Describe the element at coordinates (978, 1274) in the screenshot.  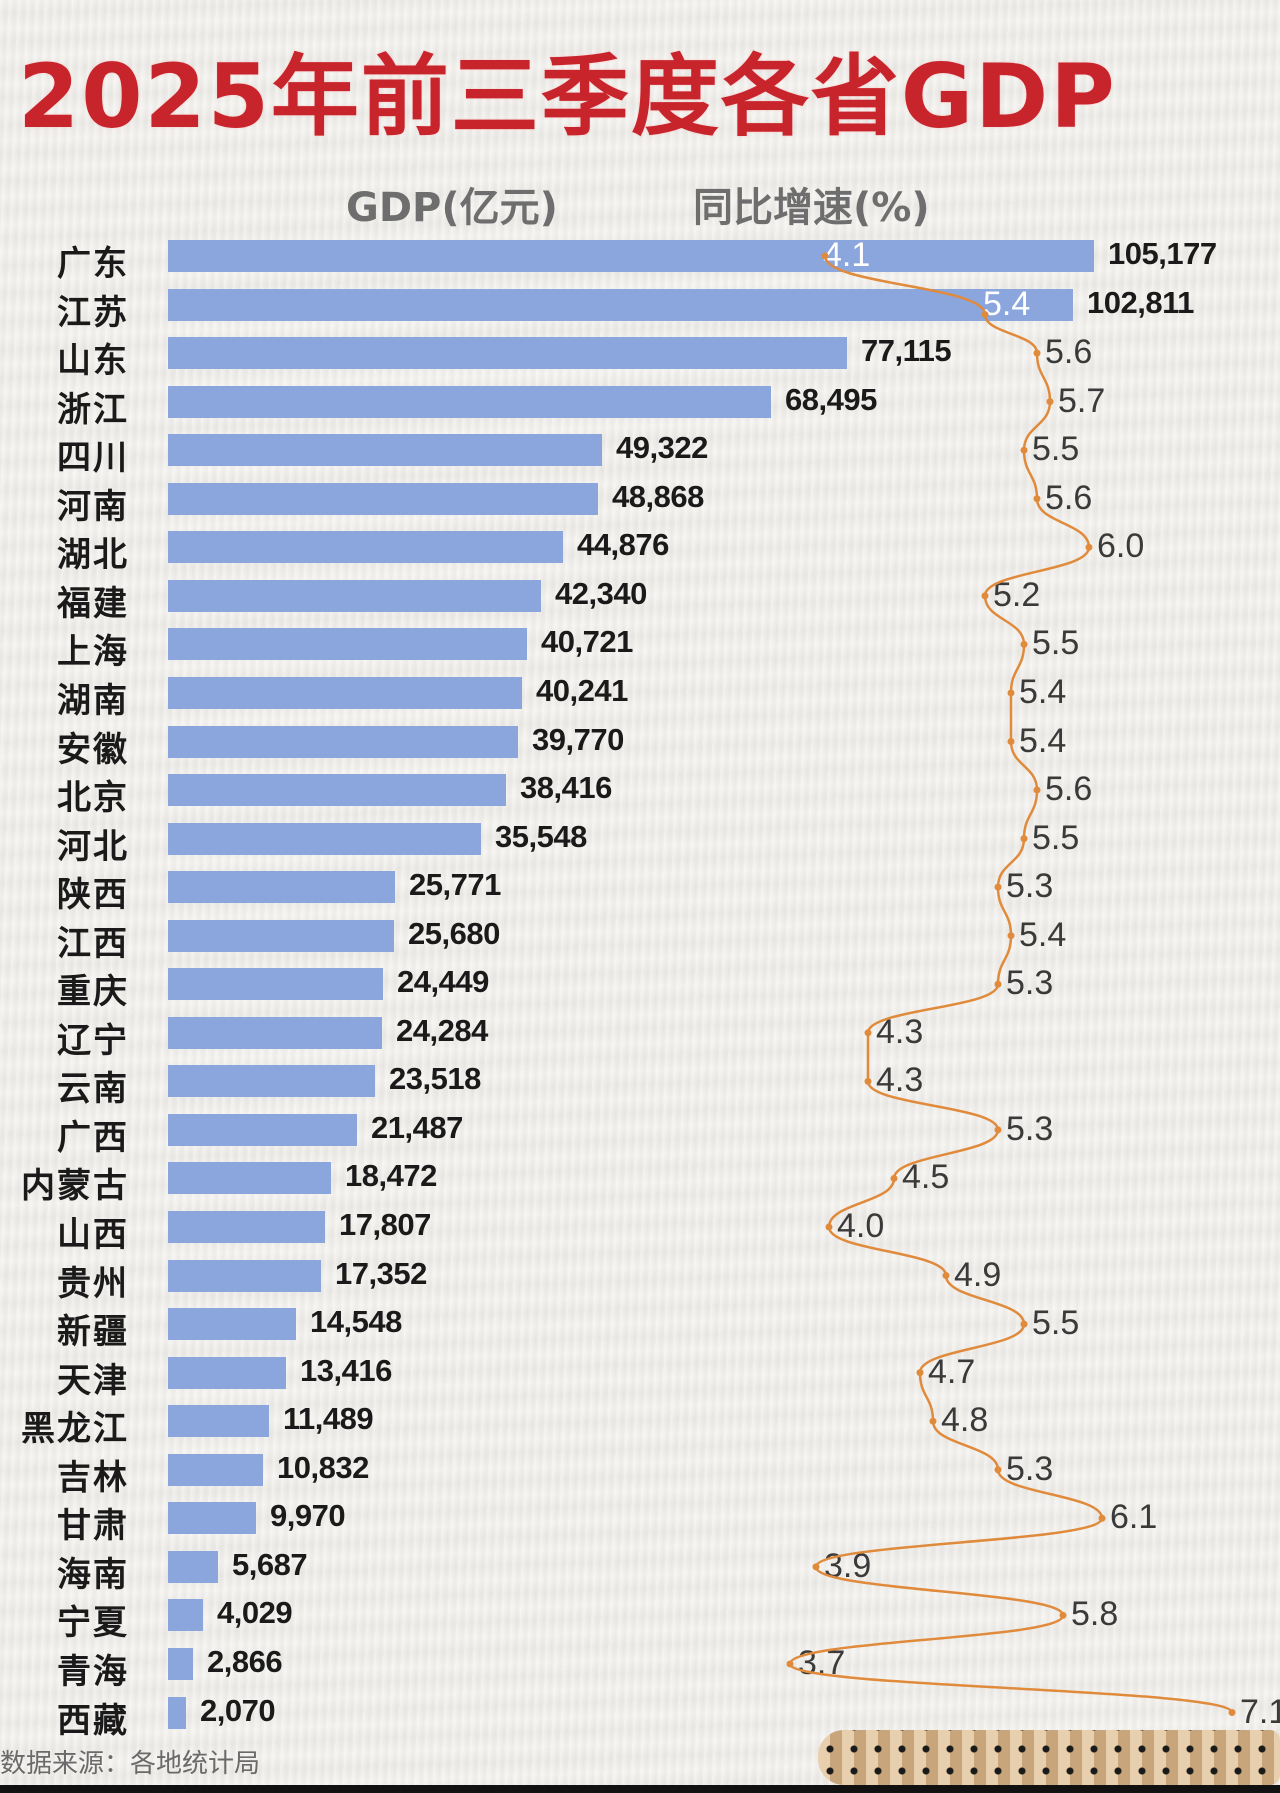
I see `growth-value: 4.9` at that location.